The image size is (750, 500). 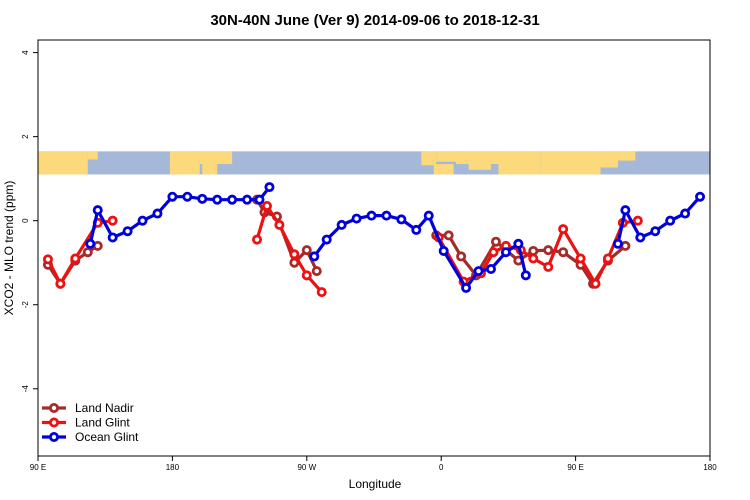 I want to click on x-axis: 90 E 180 90 W 0 90 E 180, so click(x=373, y=464).